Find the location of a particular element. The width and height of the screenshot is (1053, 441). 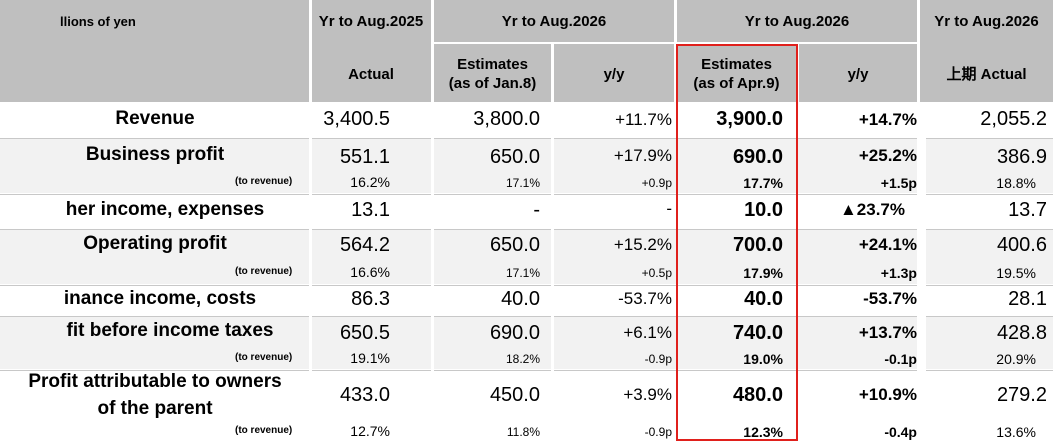

cell-pbt-h1: 428.8 is located at coordinates (1021, 333).